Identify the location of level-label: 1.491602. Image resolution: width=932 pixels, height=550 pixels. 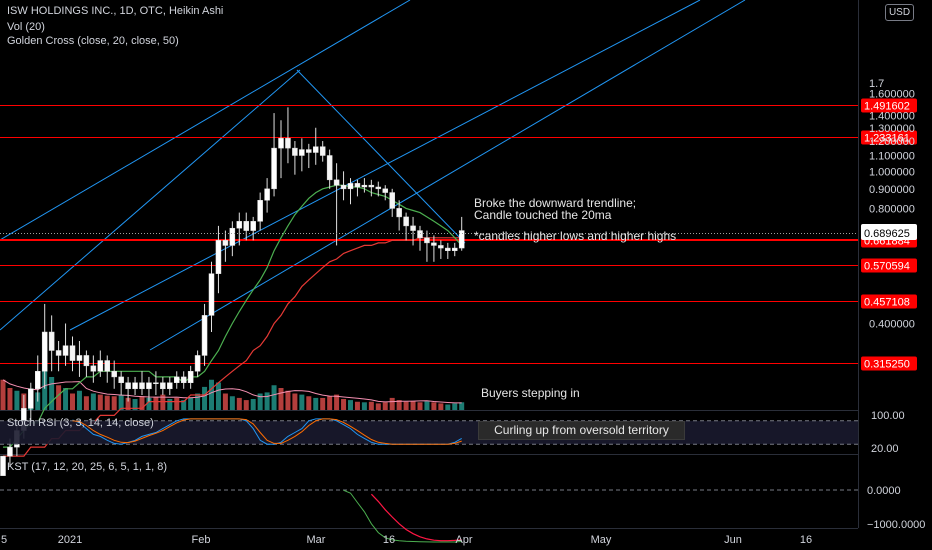
(887, 107).